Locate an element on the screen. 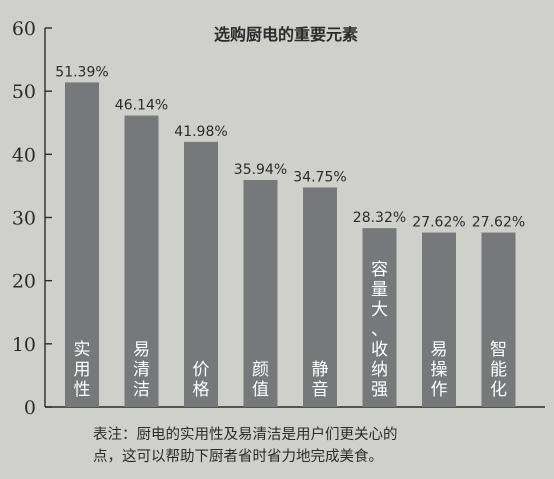  bar-value-label: 34.75% is located at coordinates (319, 177).